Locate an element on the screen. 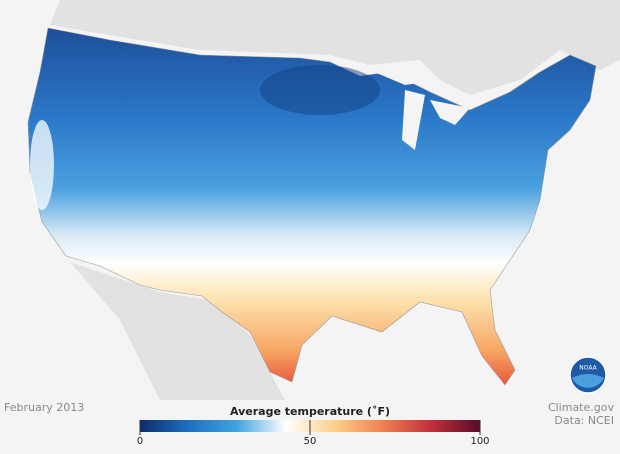 The height and width of the screenshot is (454, 620). map-coast-warm is located at coordinates (42, 165).